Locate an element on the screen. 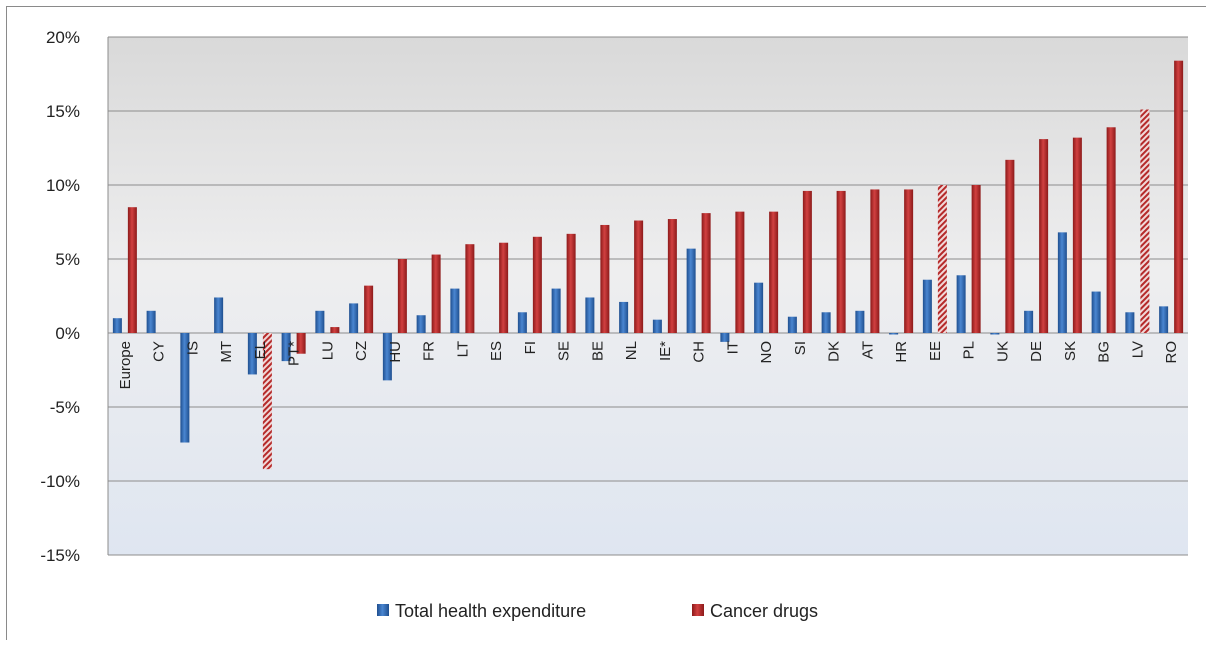  bar-total-health-at is located at coordinates (860, 321).